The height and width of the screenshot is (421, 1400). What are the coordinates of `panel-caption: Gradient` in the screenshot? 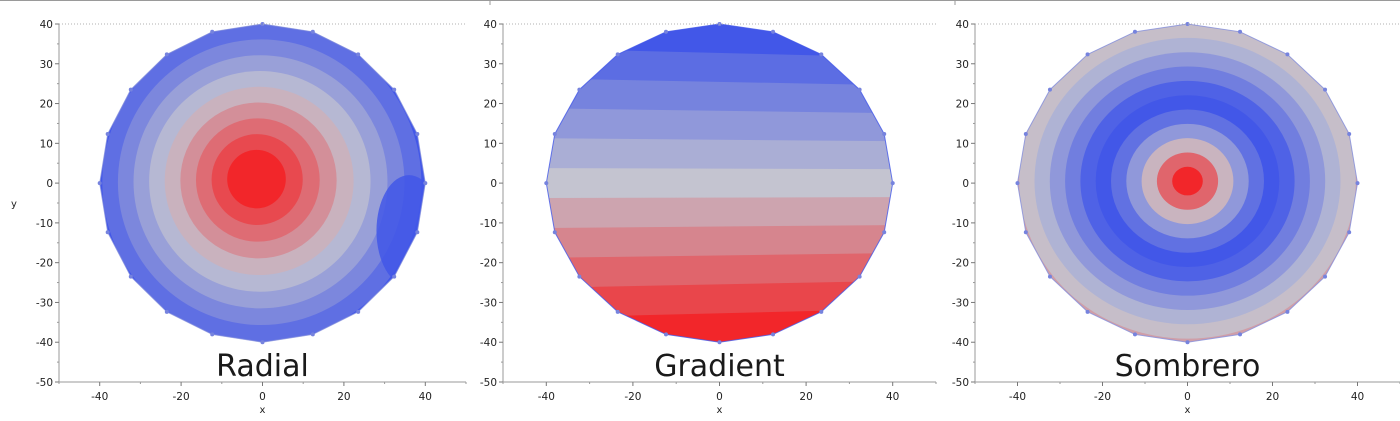 It's located at (719, 366).